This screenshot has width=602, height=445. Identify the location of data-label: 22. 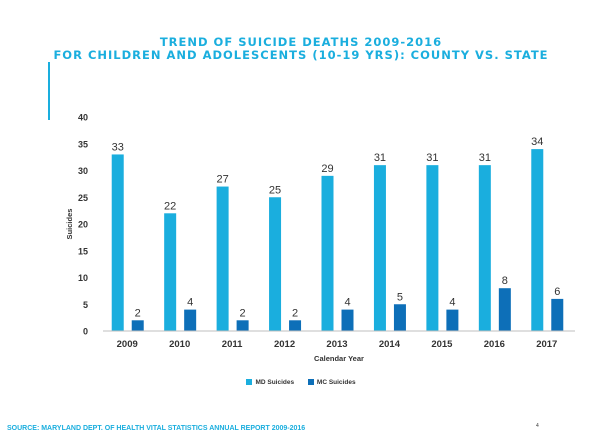
(170, 206).